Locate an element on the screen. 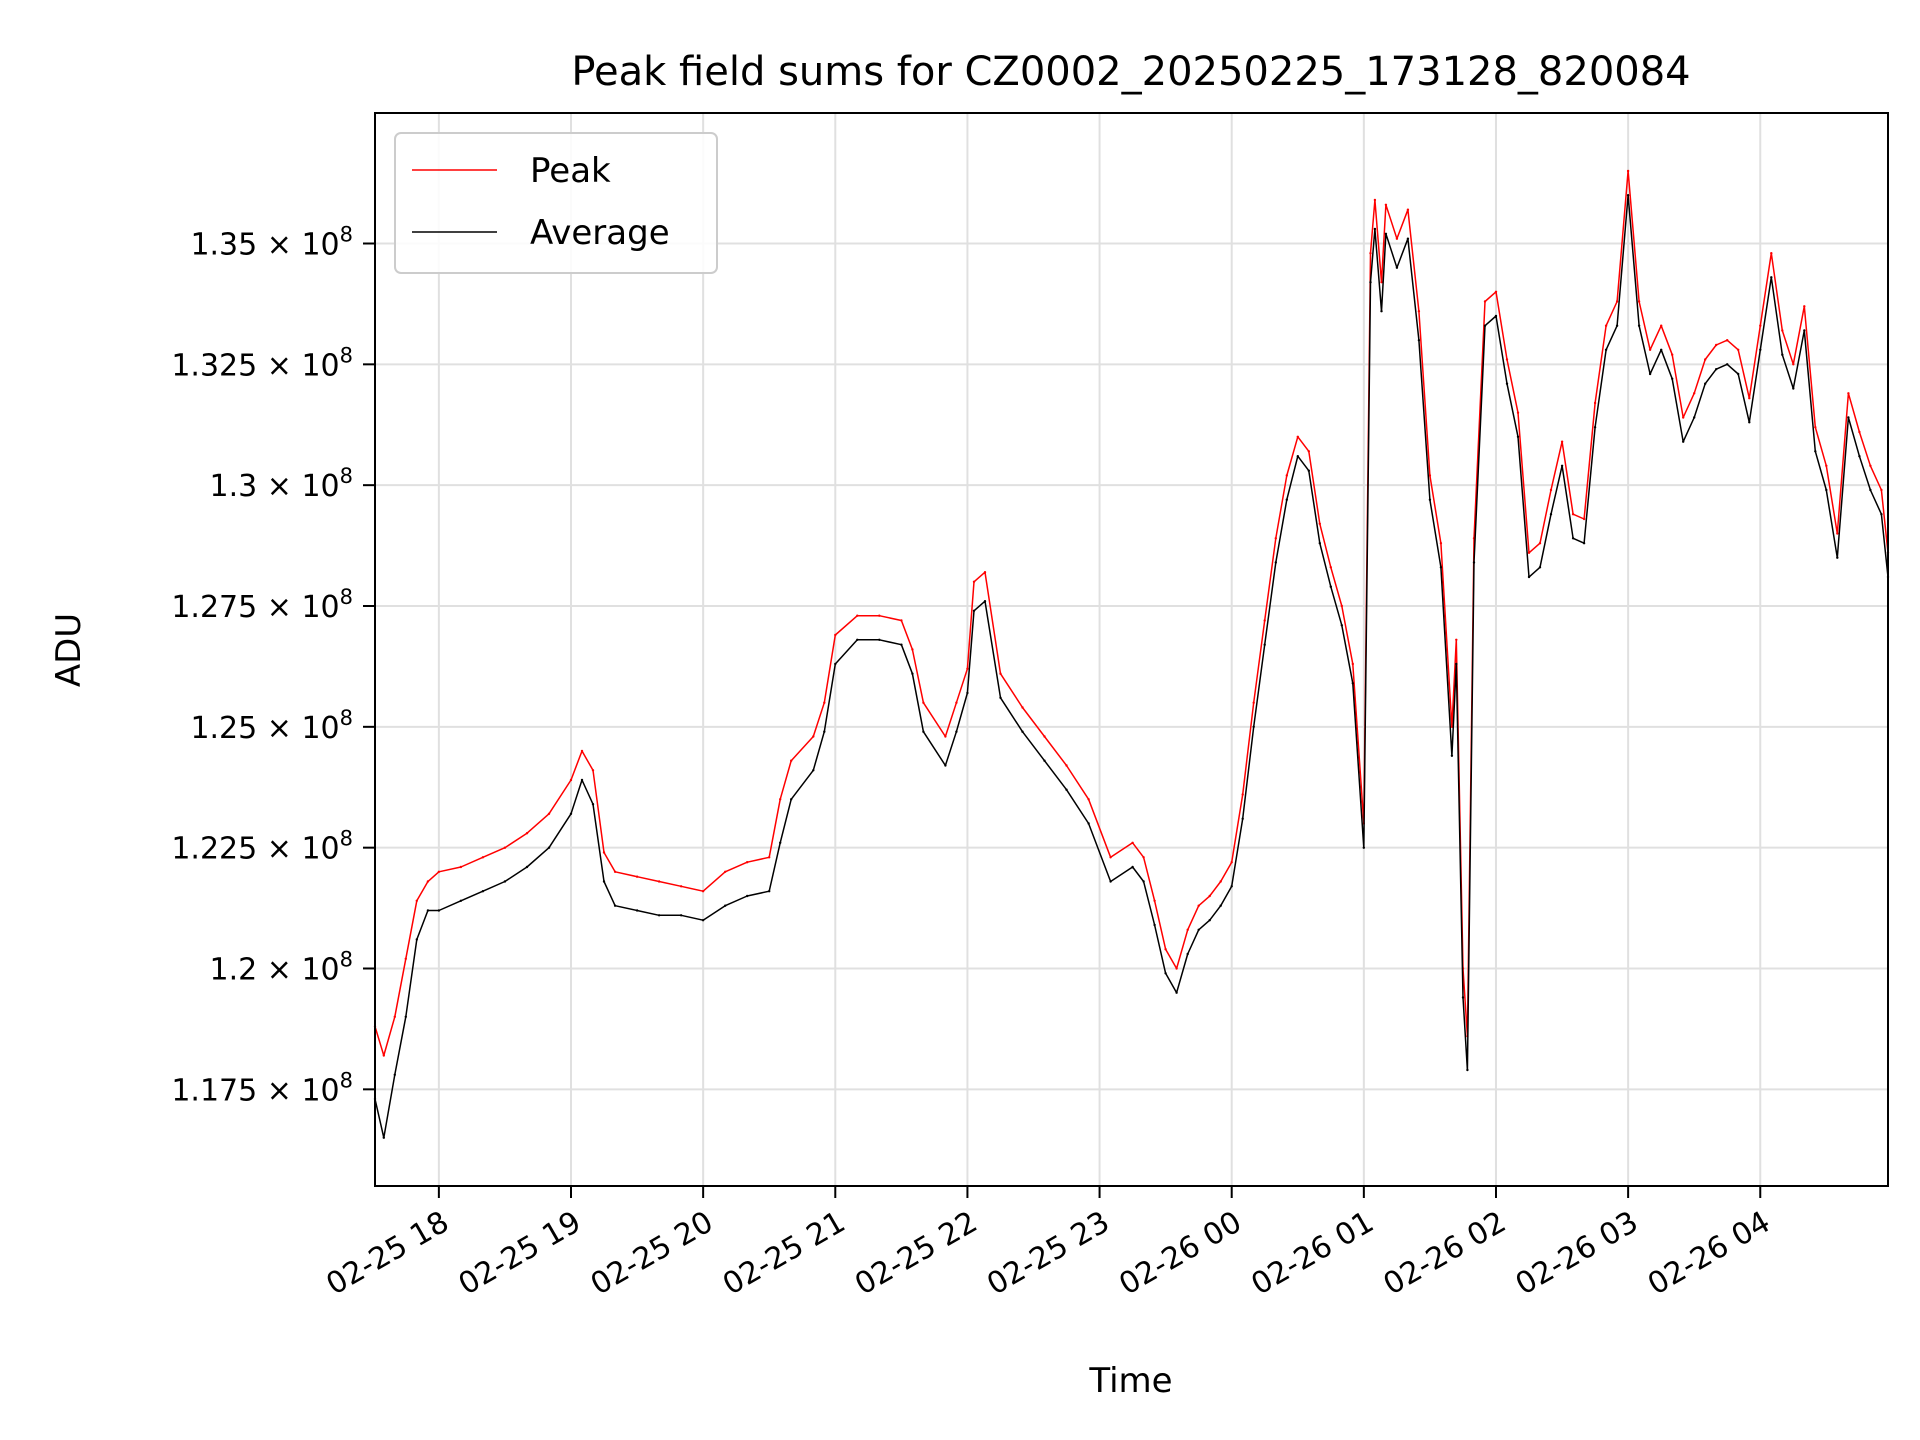 The image size is (1920, 1440). legend-box is located at coordinates (556, 203).